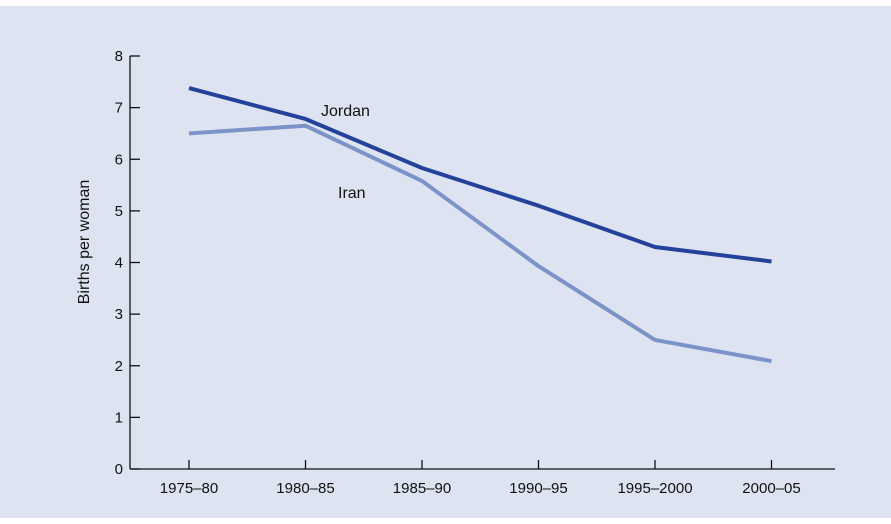 This screenshot has height=524, width=891. I want to click on series-label-iran: Iran, so click(352, 193).